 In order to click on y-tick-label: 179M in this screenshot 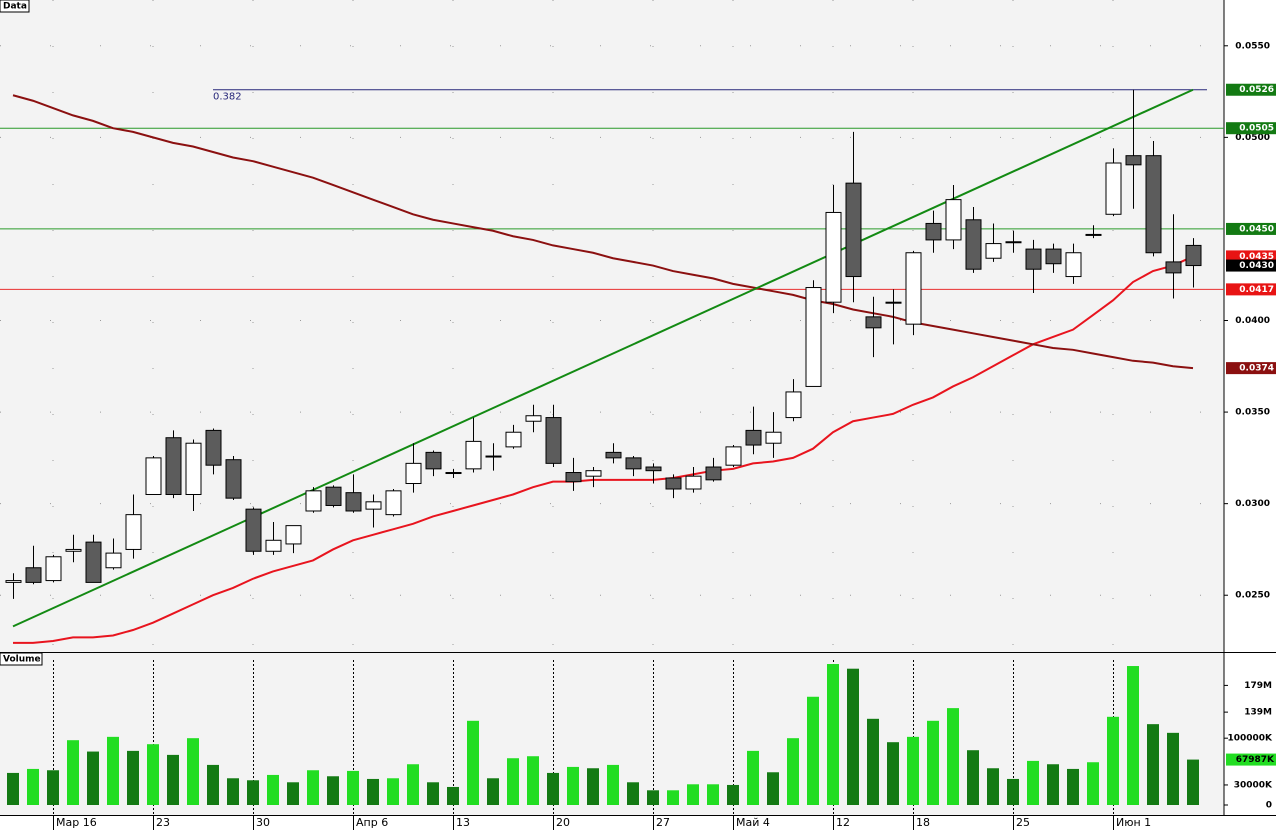, I will do `click(1258, 686)`.